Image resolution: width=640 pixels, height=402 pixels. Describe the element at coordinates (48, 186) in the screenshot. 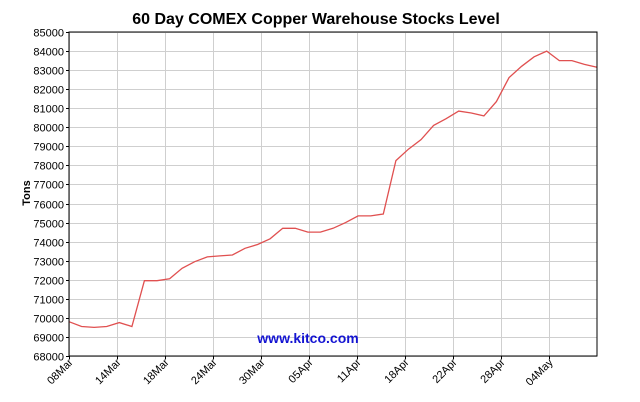

I see `y-tick-label: 77000` at that location.